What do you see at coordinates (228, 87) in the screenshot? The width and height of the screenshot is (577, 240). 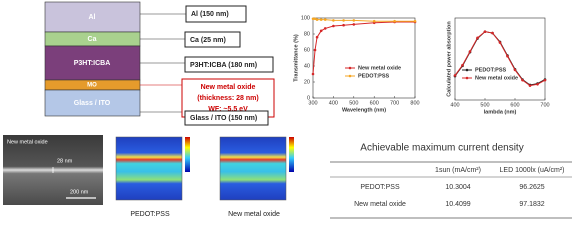 I see `layer-label: New metal oxide` at bounding box center [228, 87].